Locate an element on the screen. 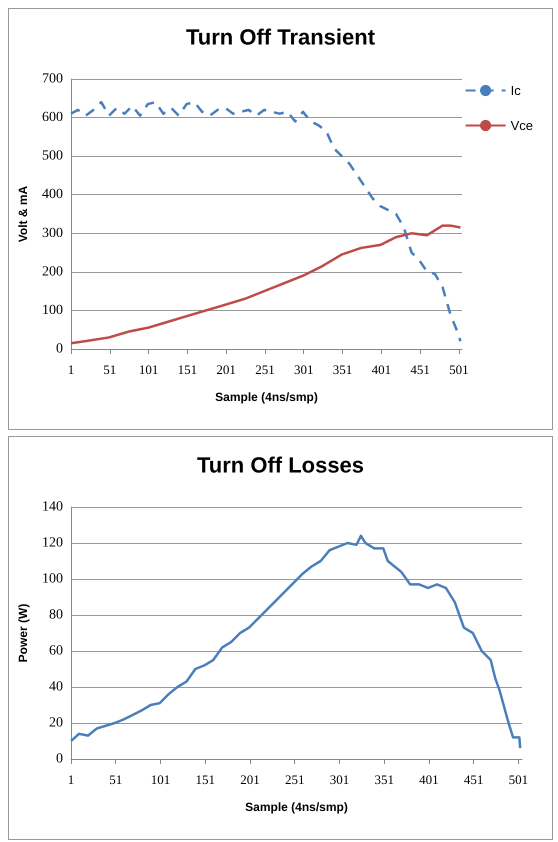 This screenshot has width=558, height=842. y-tick-label: 60 is located at coordinates (56, 651).